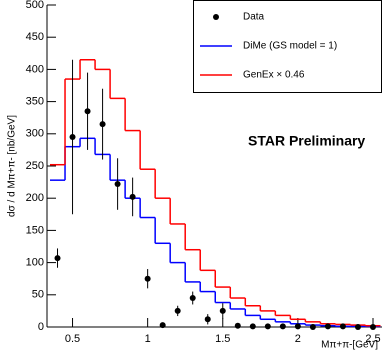 The image size is (382, 355). What do you see at coordinates (306, 141) in the screenshot?
I see `annotation: STAR Preliminary` at bounding box center [306, 141].